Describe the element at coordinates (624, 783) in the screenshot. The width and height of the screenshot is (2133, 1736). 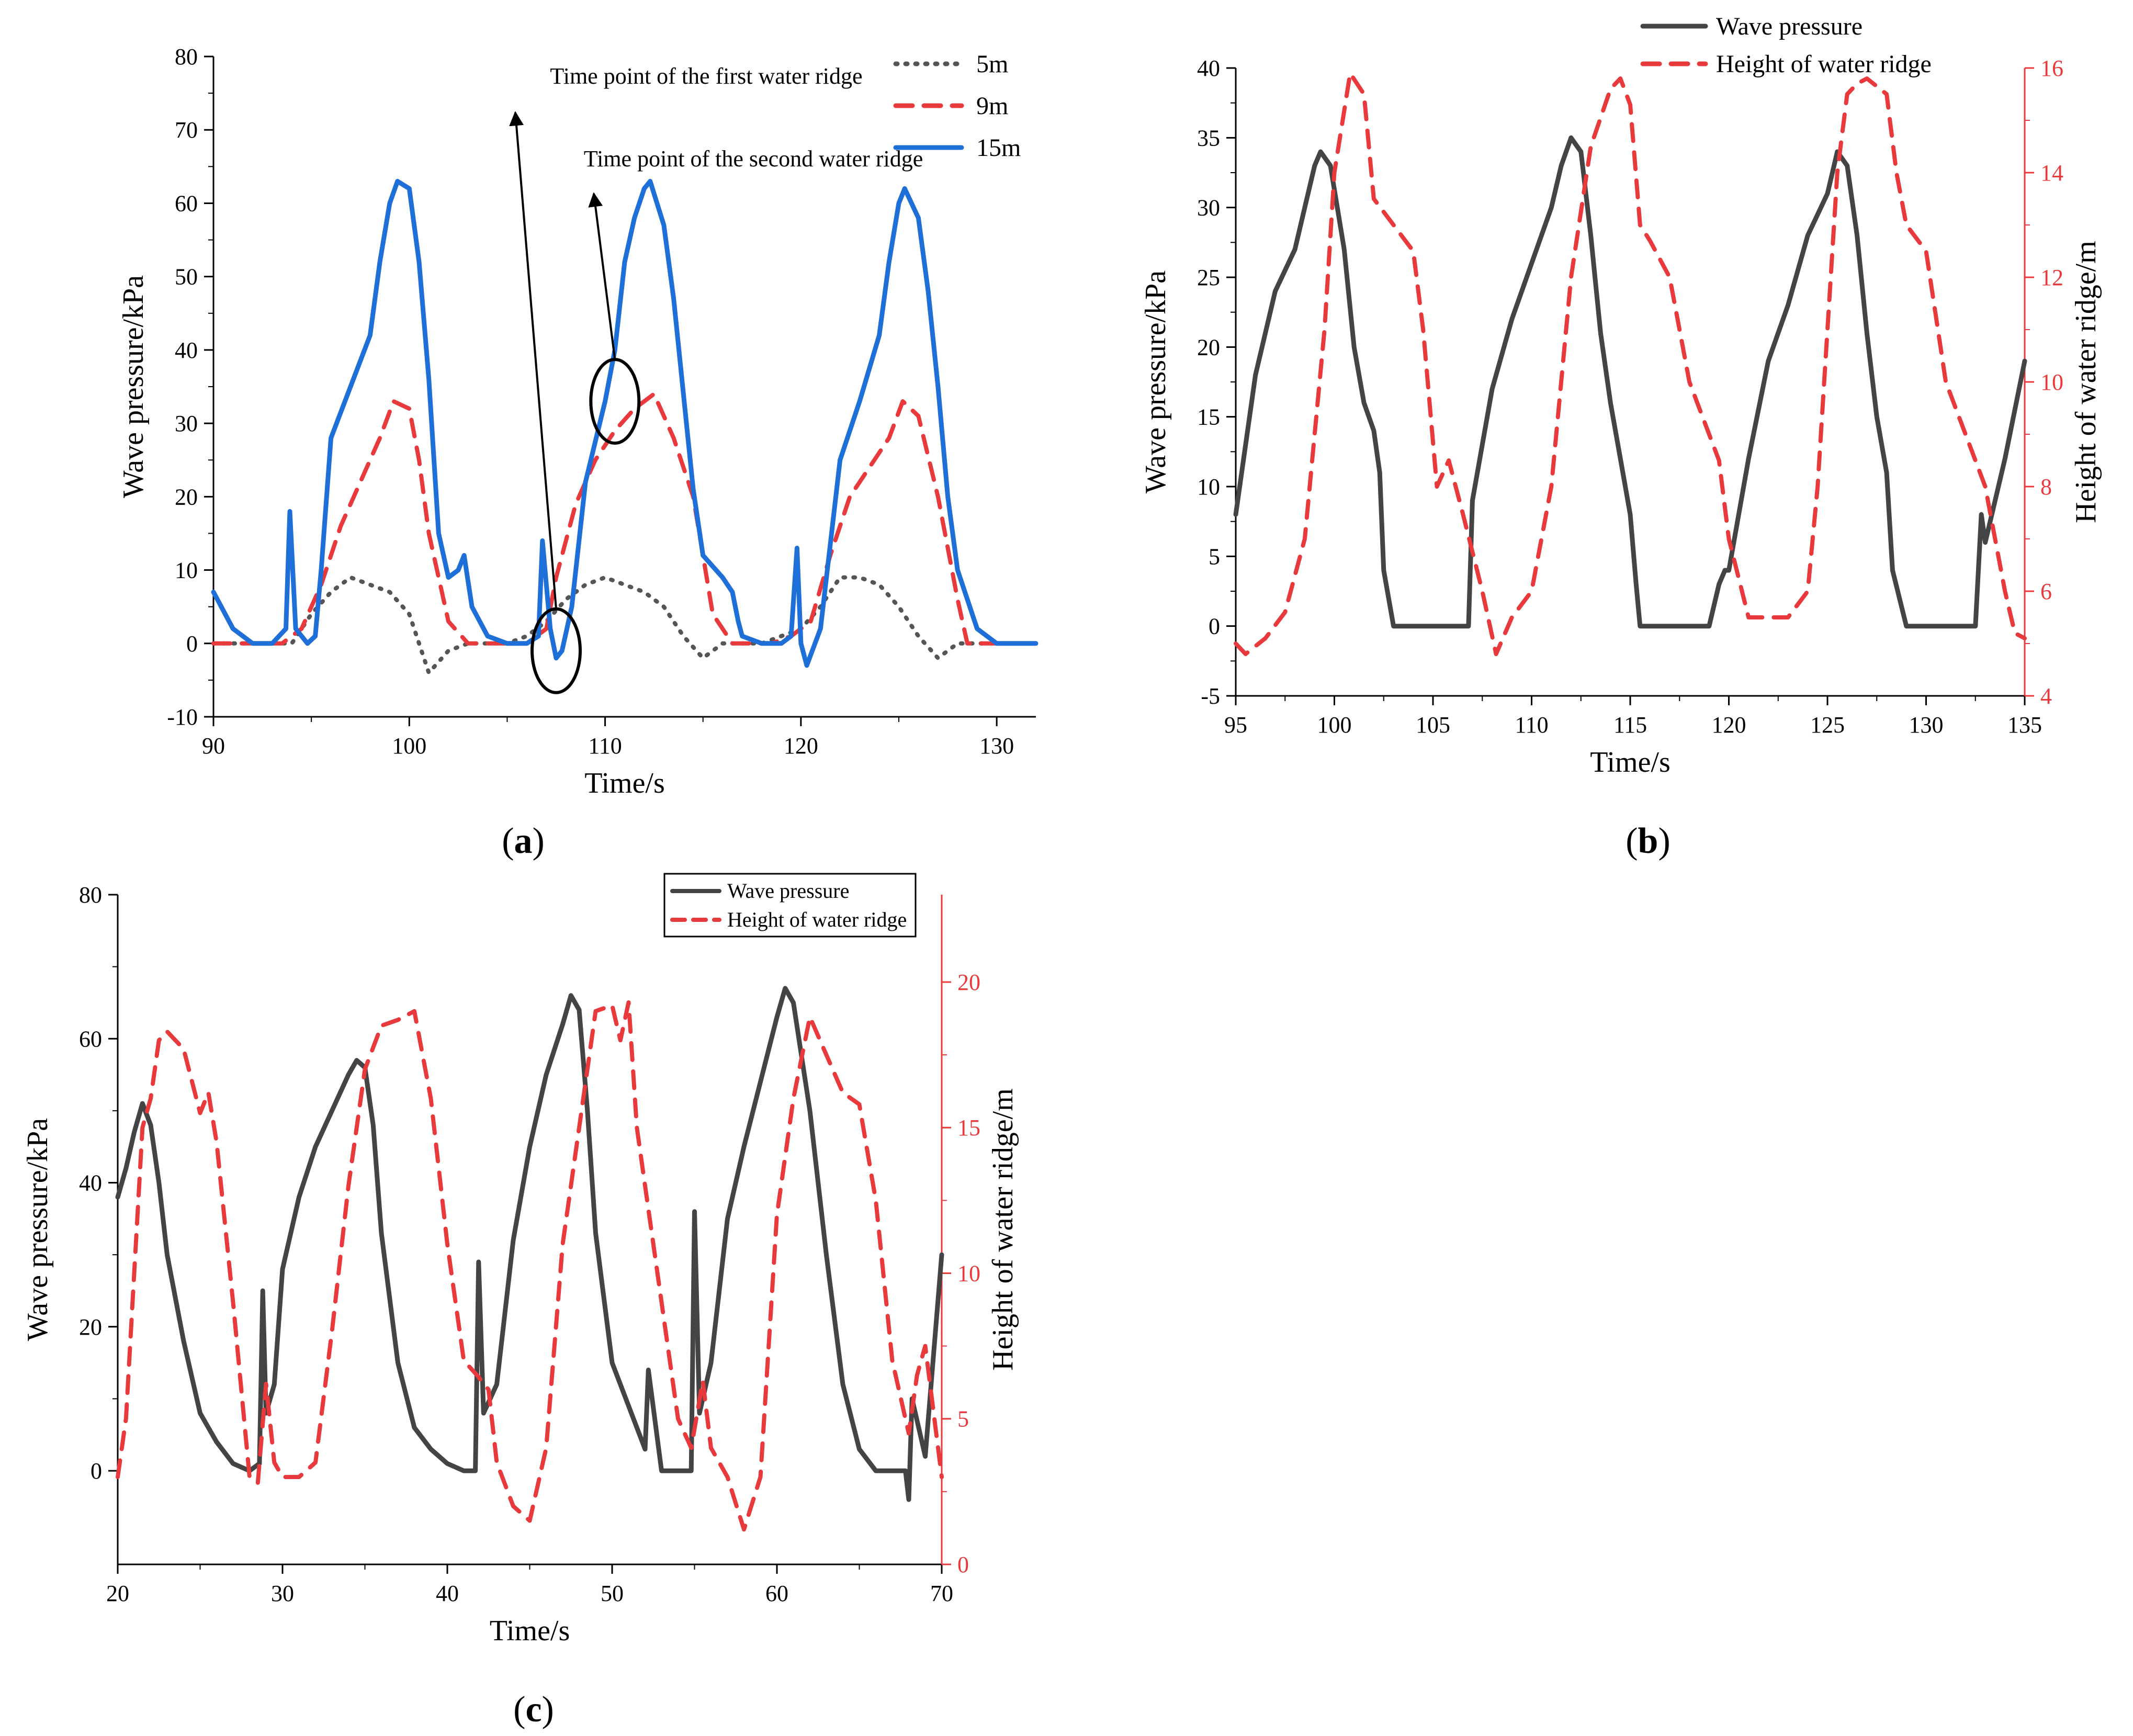
I see `x-axis-label-a: Time/s` at that location.